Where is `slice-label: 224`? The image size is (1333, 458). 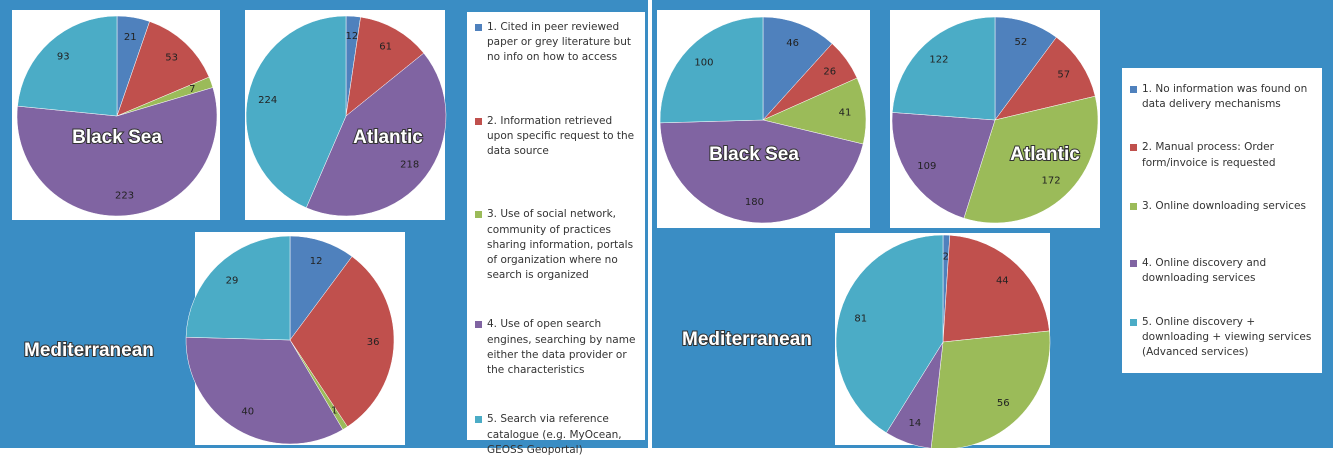 slice-label: 224 is located at coordinates (267, 100).